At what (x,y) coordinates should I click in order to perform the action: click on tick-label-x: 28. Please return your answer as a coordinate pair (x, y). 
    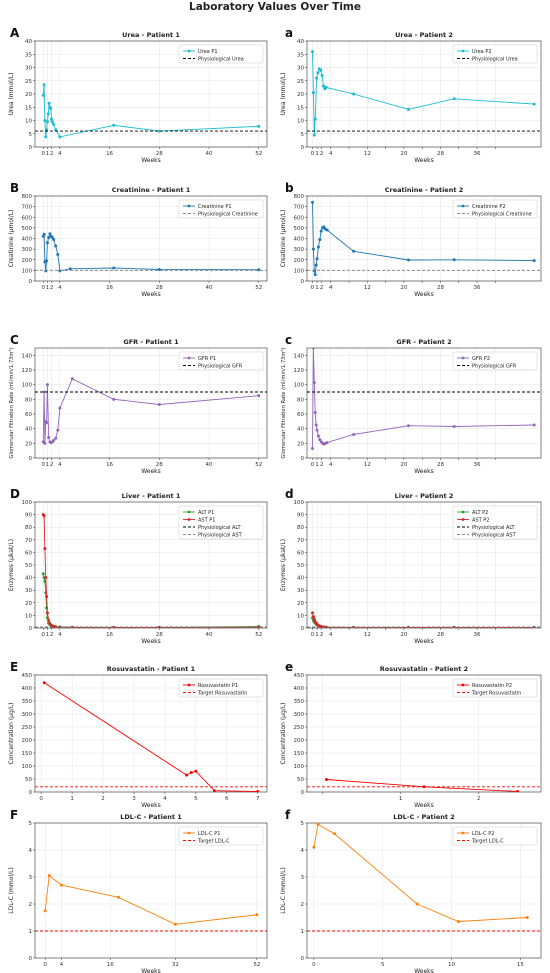
    Looking at the image, I should click on (159, 154).